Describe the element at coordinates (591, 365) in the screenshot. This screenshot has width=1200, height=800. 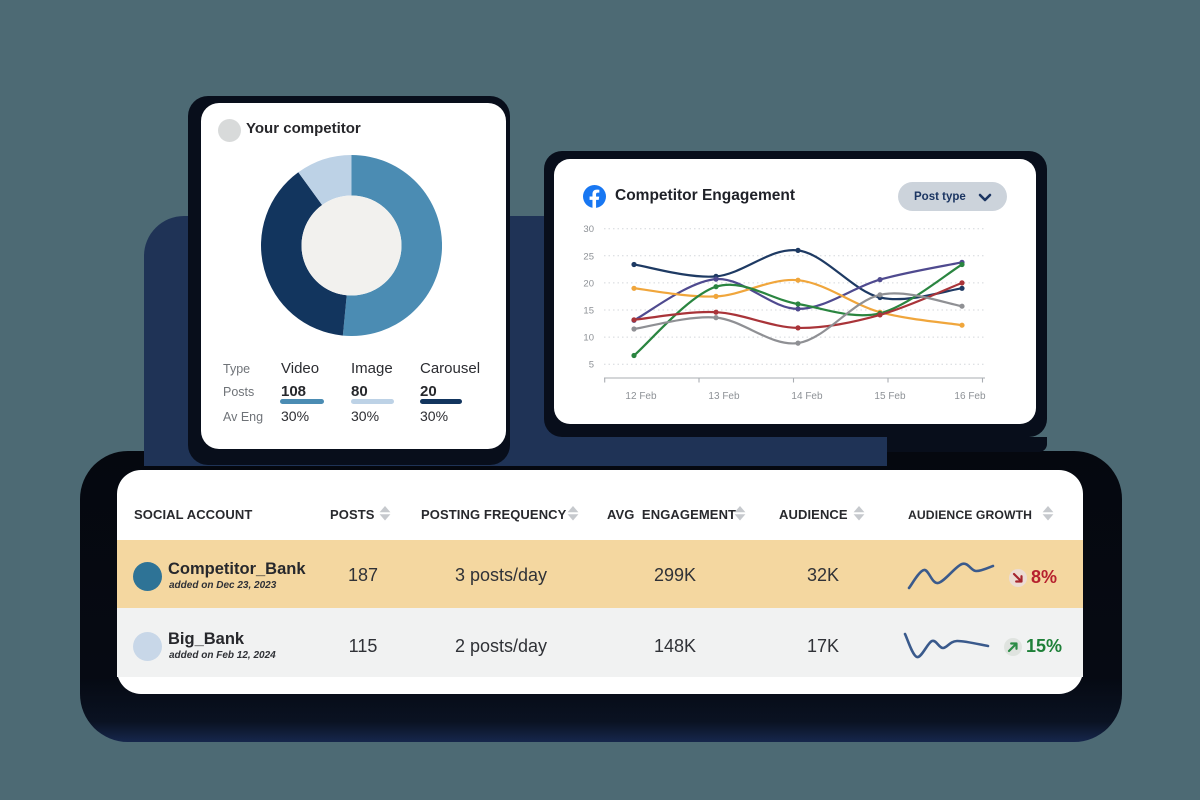
I see `svg-text: 5` at that location.